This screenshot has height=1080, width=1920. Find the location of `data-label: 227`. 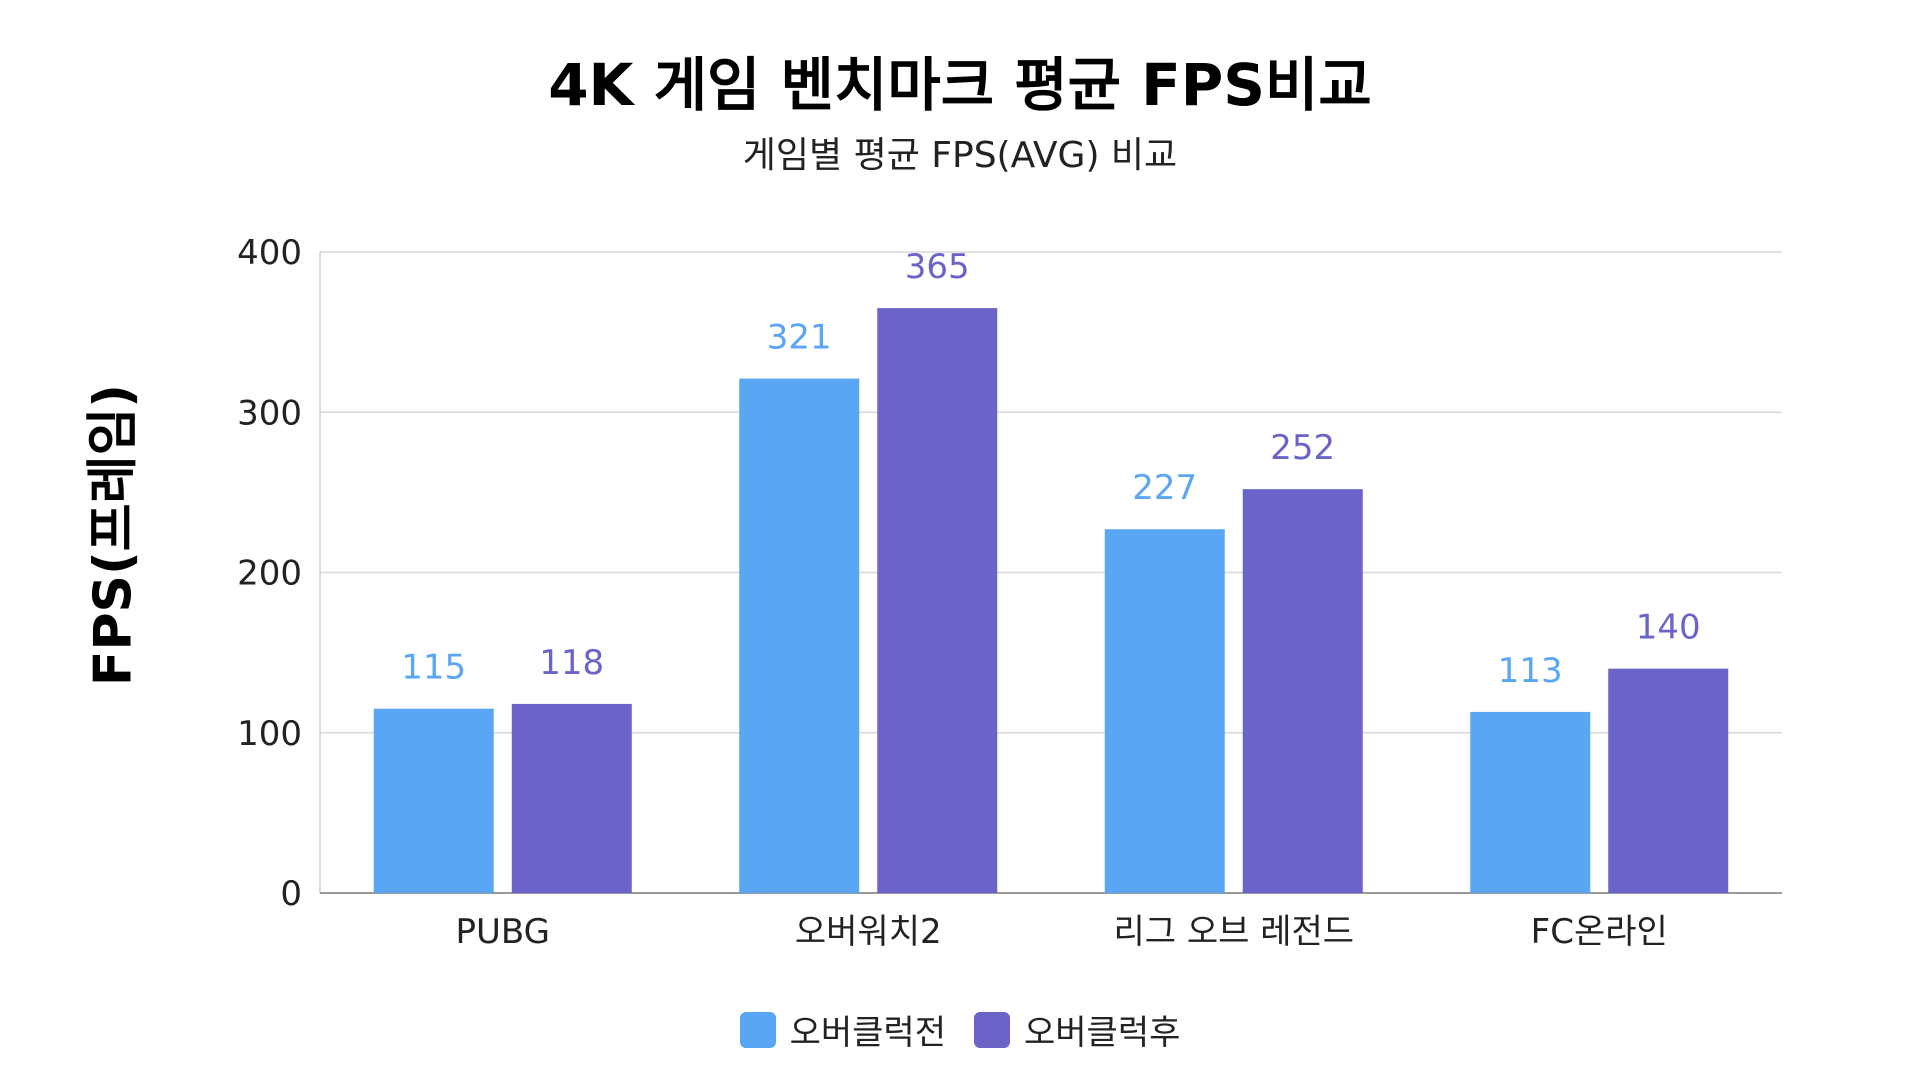

data-label: 227 is located at coordinates (1164, 488).